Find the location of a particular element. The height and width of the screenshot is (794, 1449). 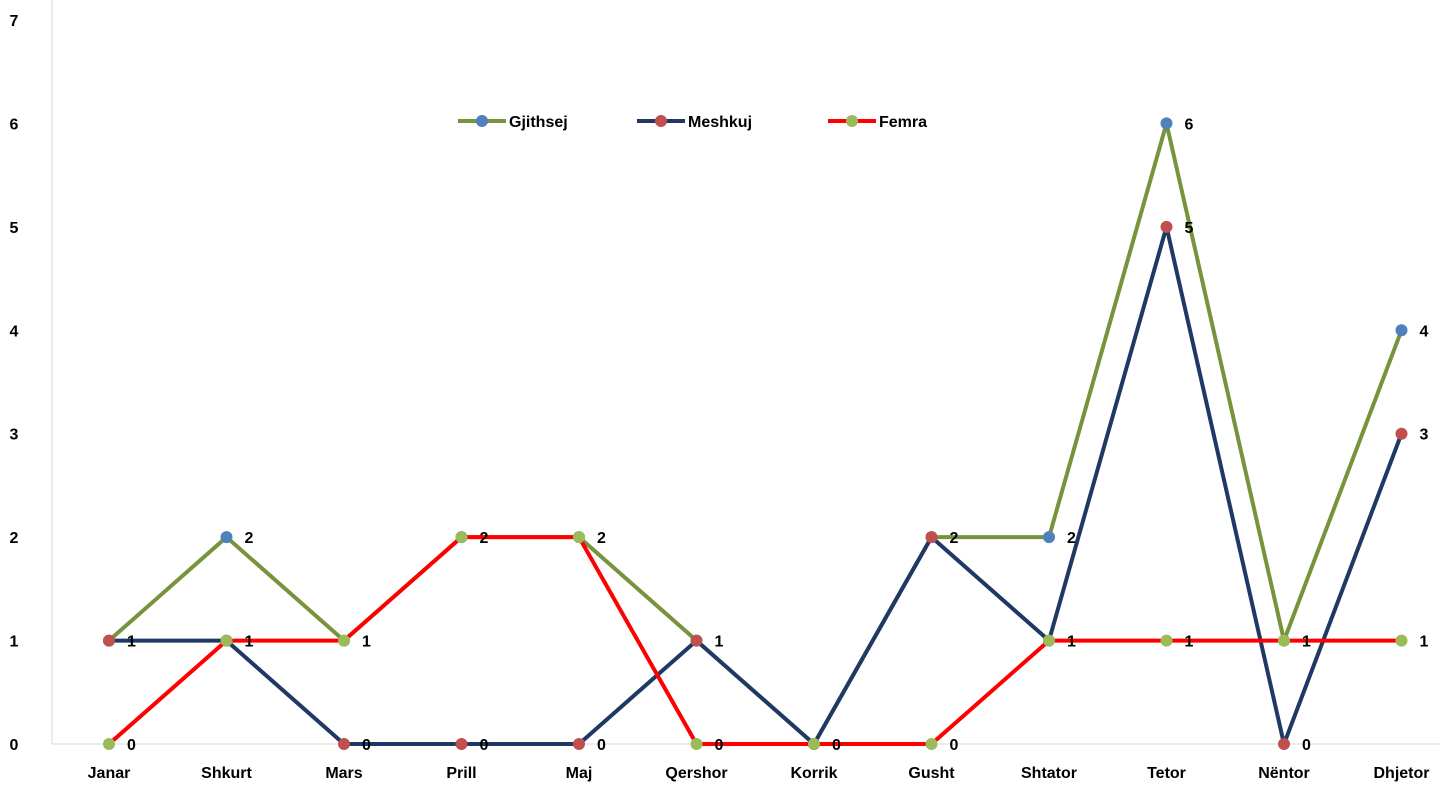

x-tick-label: Shkurt is located at coordinates (226, 773).